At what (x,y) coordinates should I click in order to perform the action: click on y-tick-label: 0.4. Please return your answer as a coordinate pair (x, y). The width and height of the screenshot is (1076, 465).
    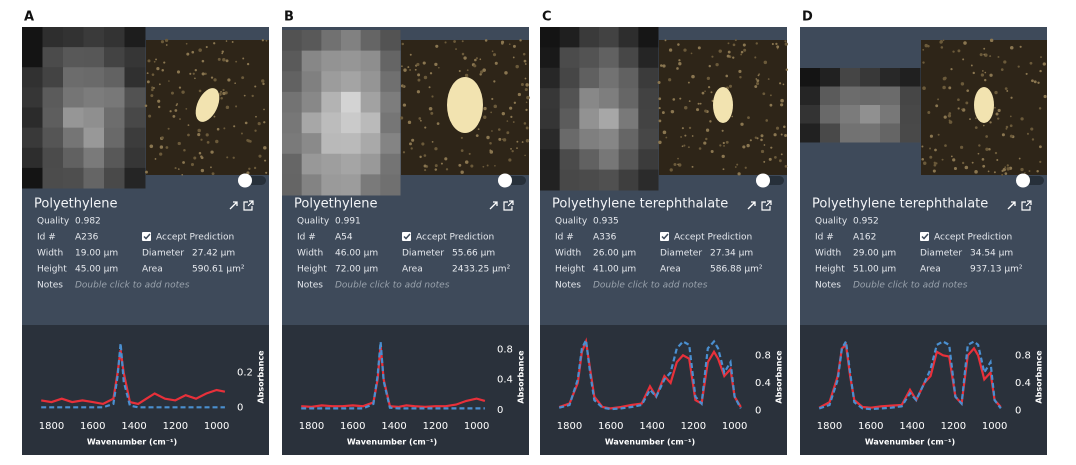
    Looking at the image, I should click on (505, 380).